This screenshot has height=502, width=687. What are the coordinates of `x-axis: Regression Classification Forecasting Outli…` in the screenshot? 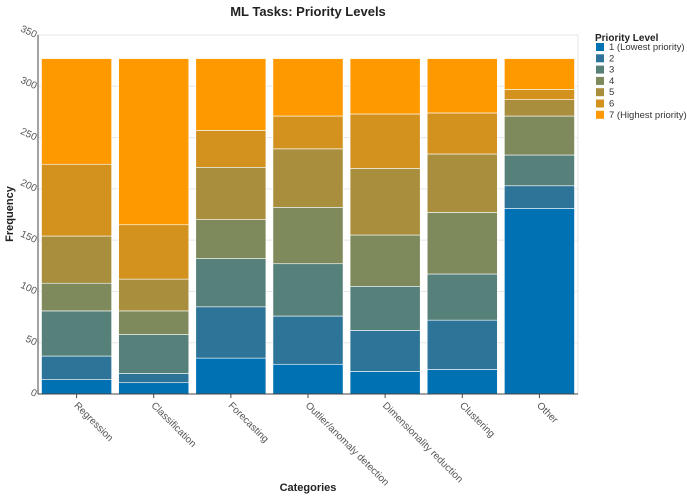 It's located at (308, 440).